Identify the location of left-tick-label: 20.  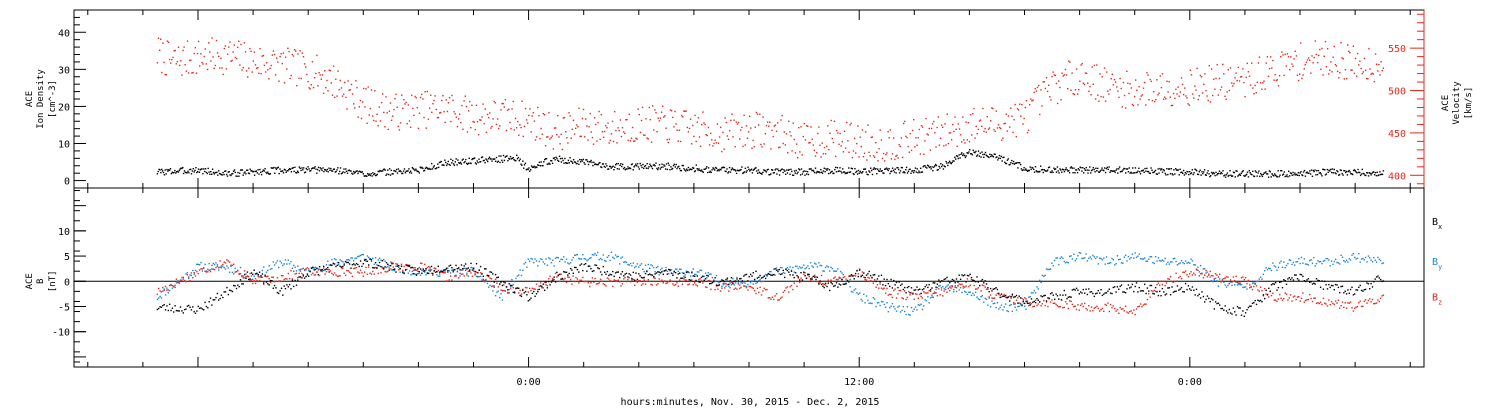
(64, 107).